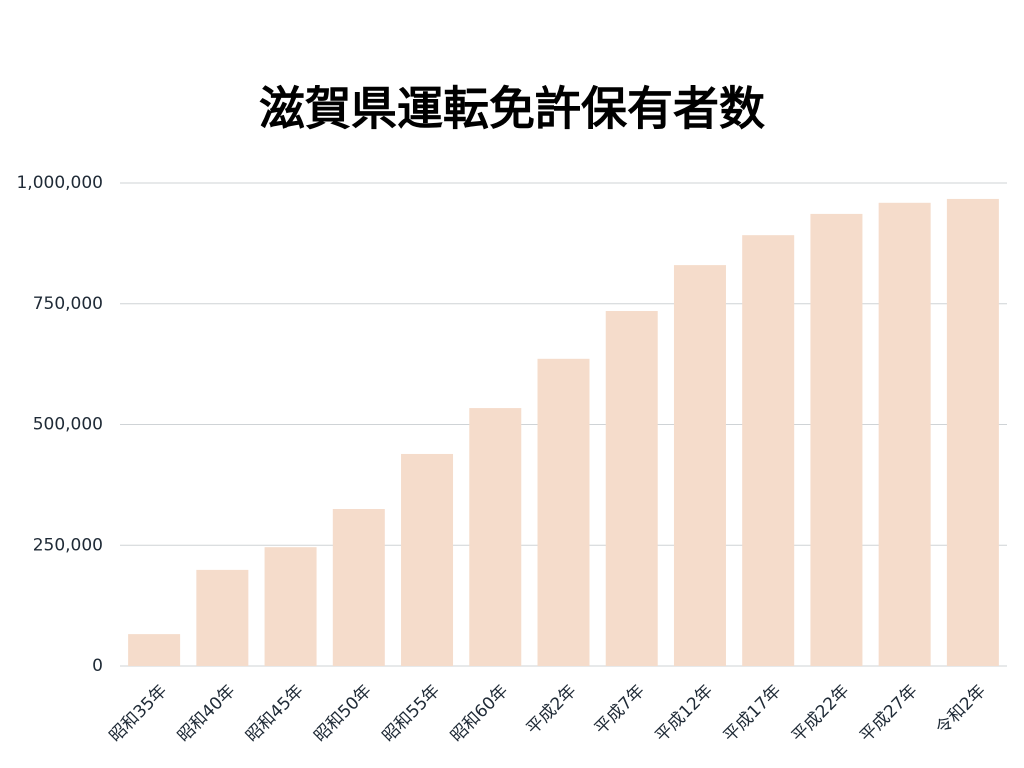 This screenshot has width=1024, height=768. What do you see at coordinates (68, 425) in the screenshot?
I see `y-tick-label: 500,000` at bounding box center [68, 425].